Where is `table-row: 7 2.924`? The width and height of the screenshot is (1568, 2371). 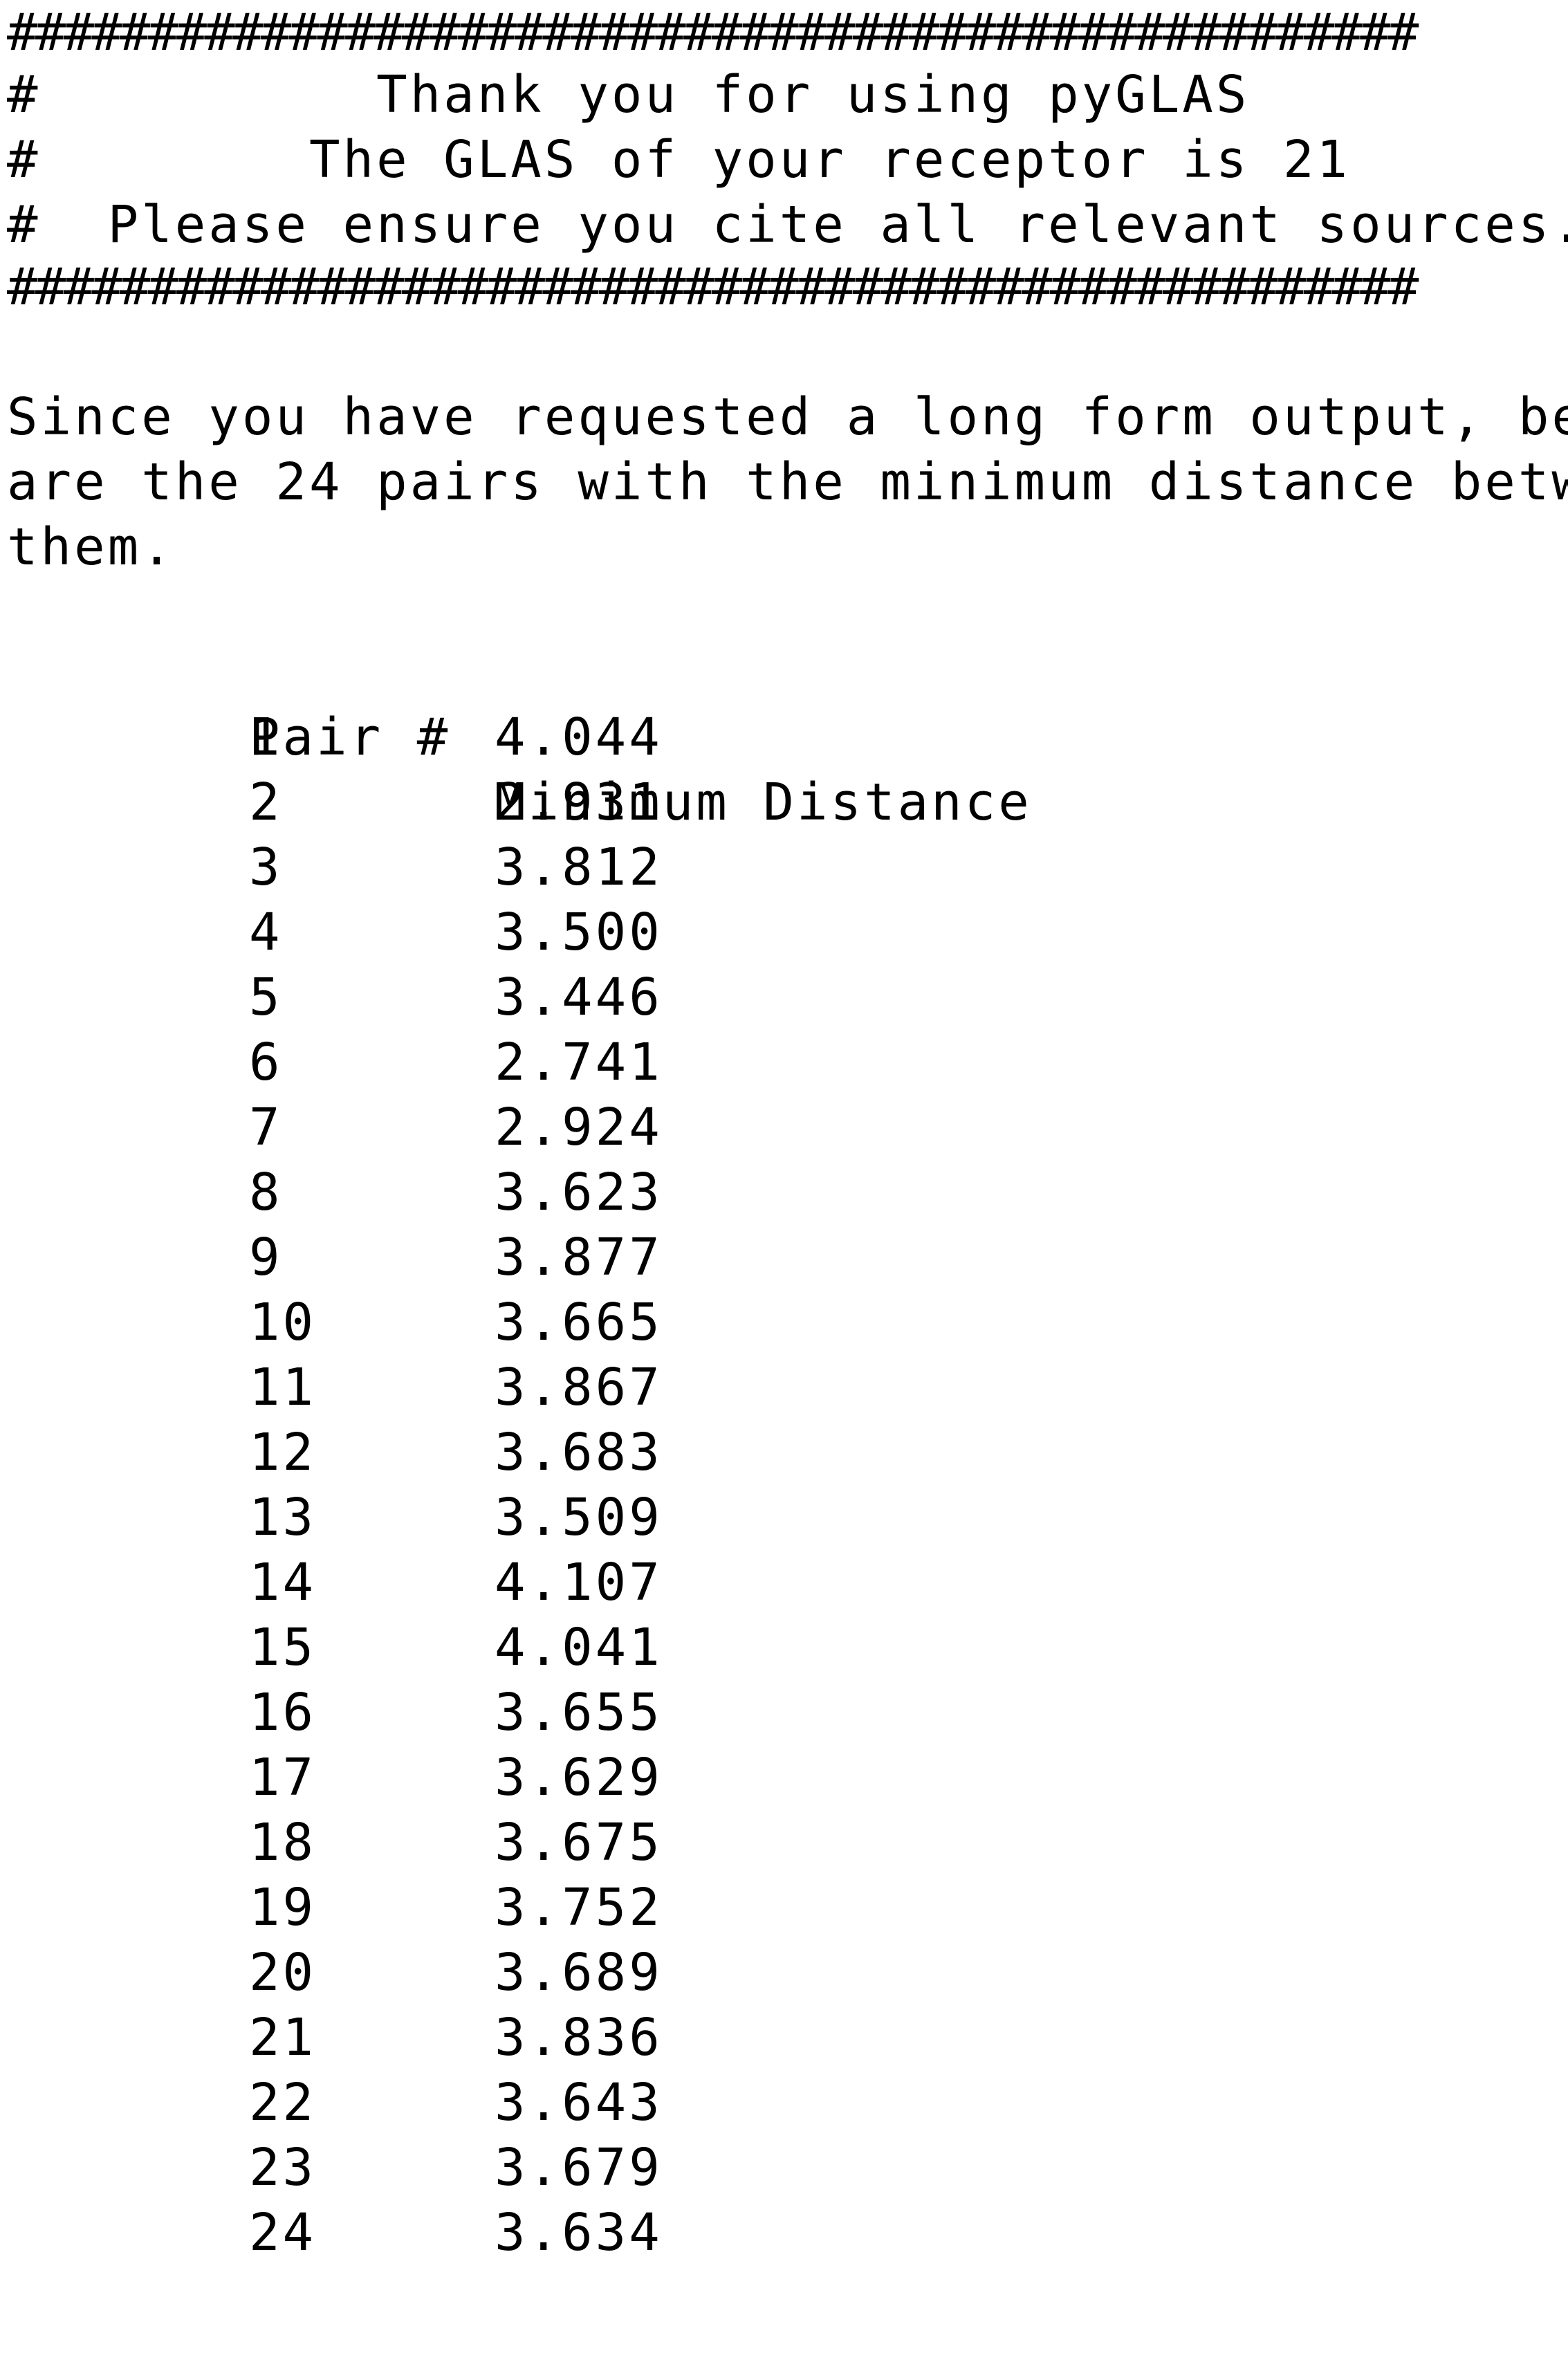
table-row: 7 2.924 is located at coordinates (454, 1127).